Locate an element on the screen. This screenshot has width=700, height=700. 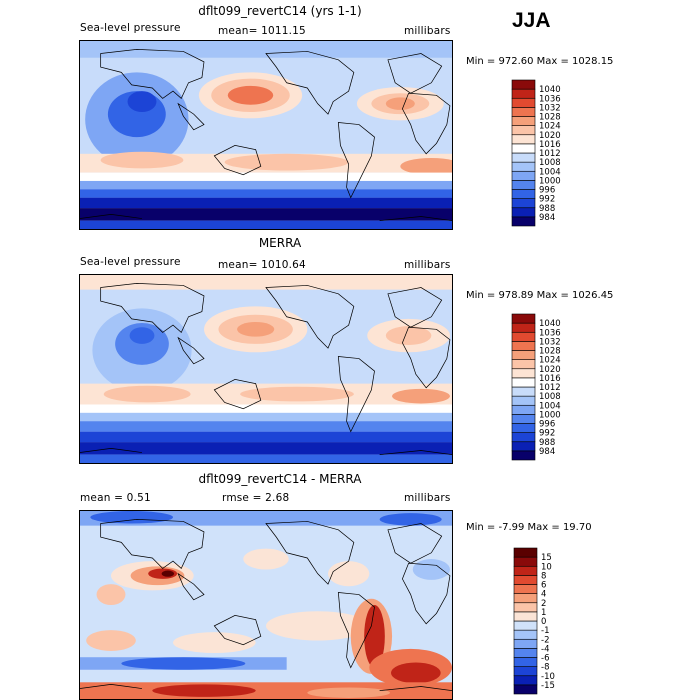
panel-3-left-label: mean = 0.51 is located at coordinates (115, 498).